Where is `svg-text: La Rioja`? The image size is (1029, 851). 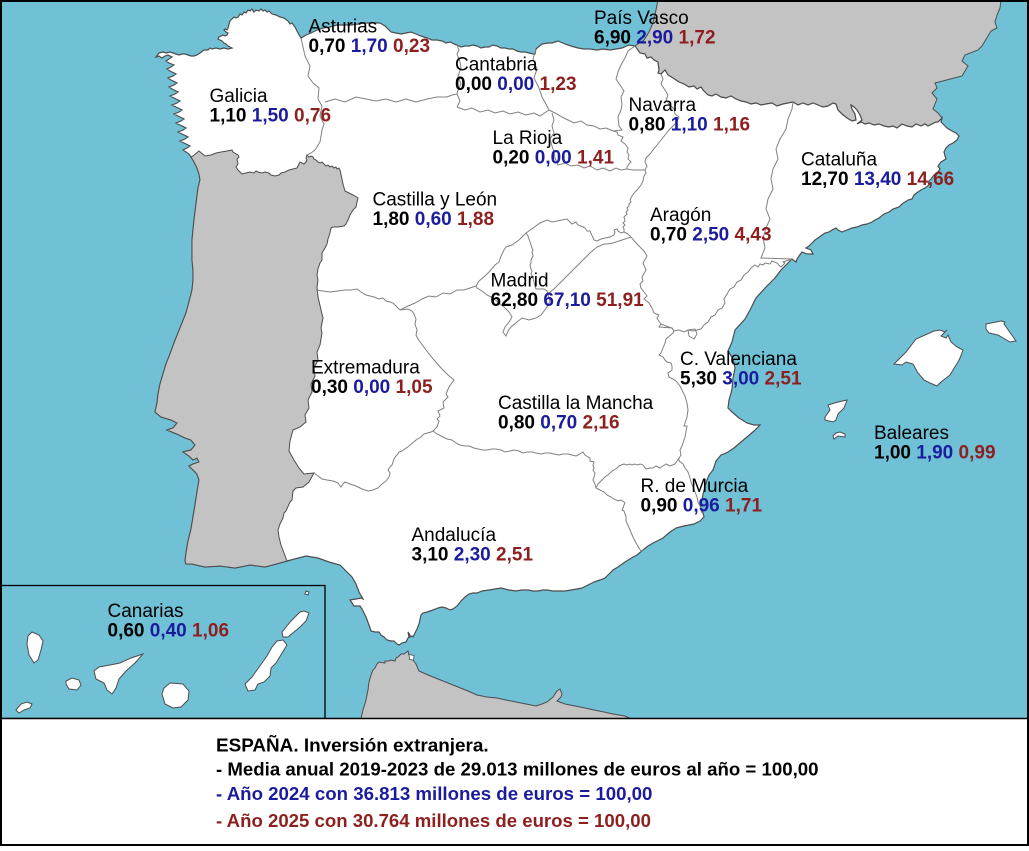 svg-text: La Rioja is located at coordinates (528, 138).